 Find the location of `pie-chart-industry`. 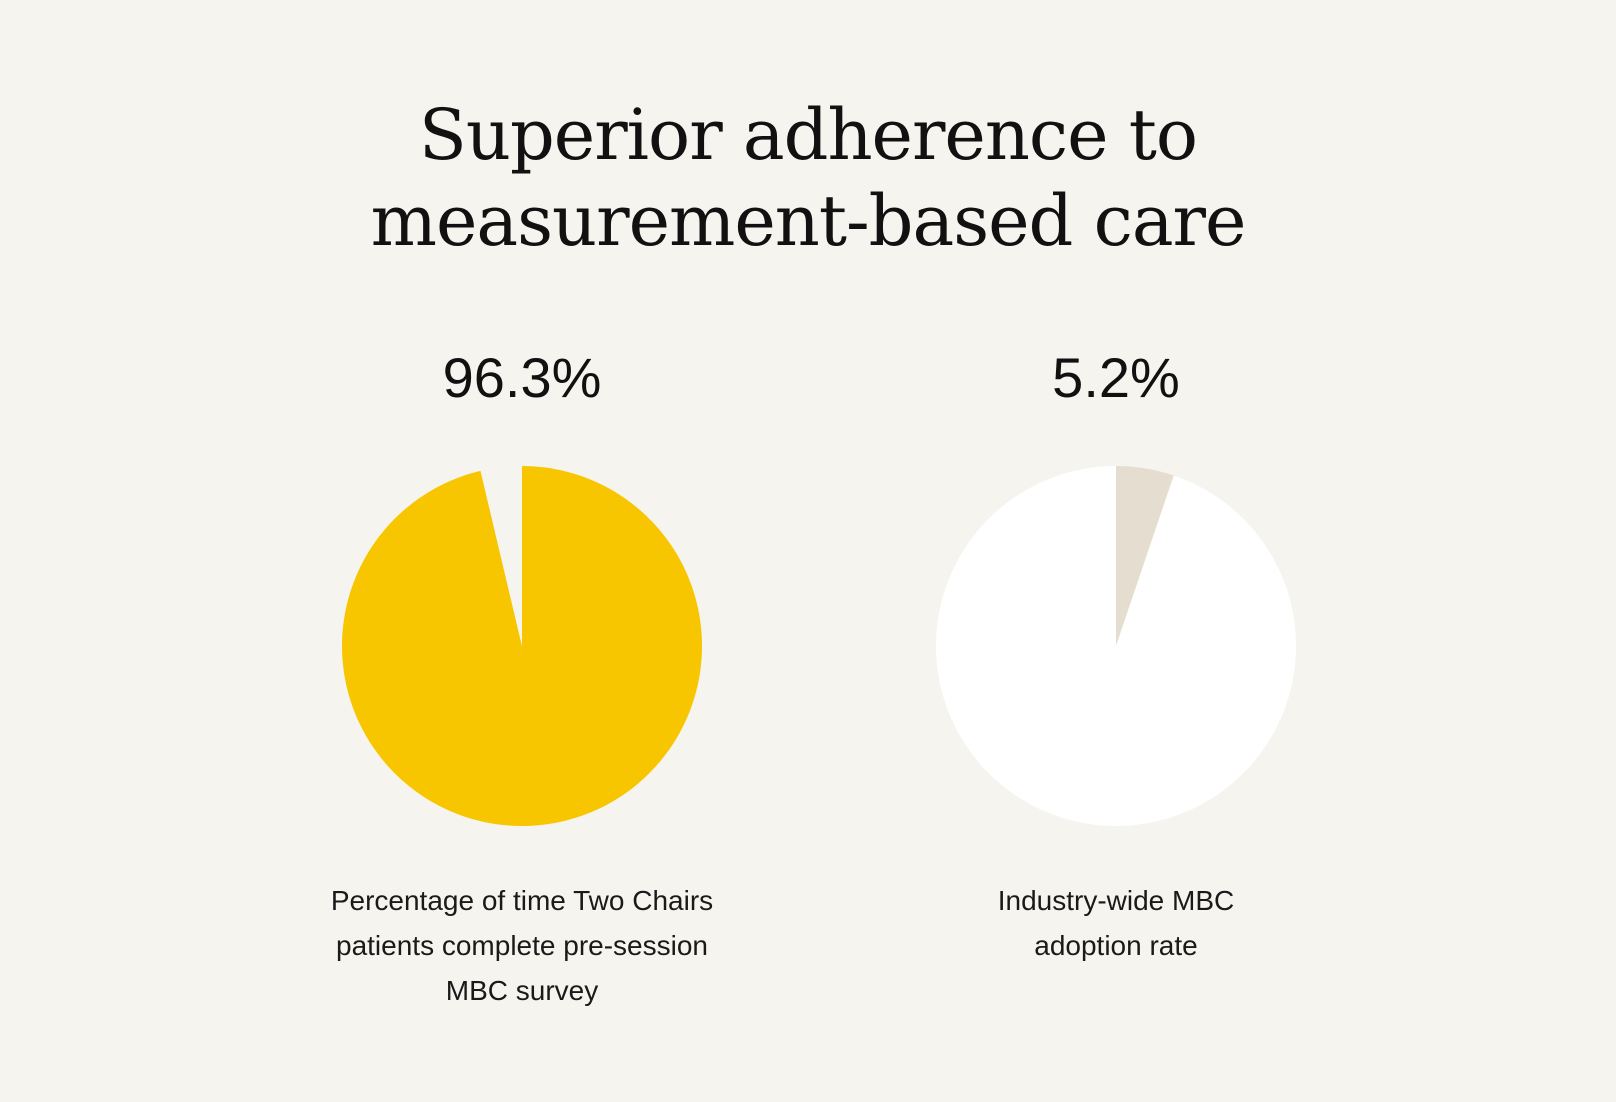

pie-chart-industry is located at coordinates (1116, 646).